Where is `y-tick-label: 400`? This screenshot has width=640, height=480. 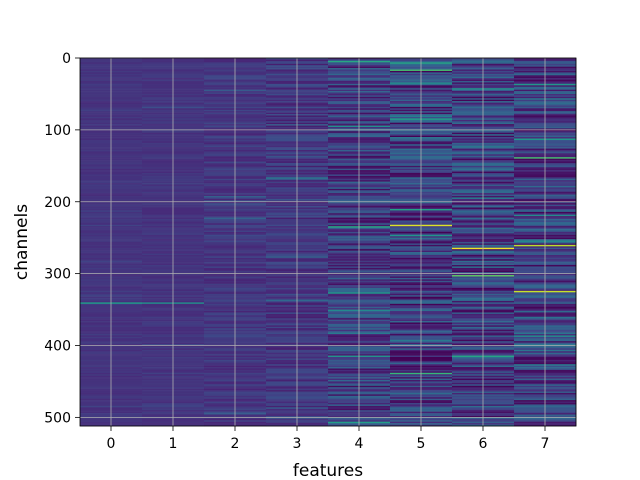
y-tick-label: 400 is located at coordinates (57, 347).